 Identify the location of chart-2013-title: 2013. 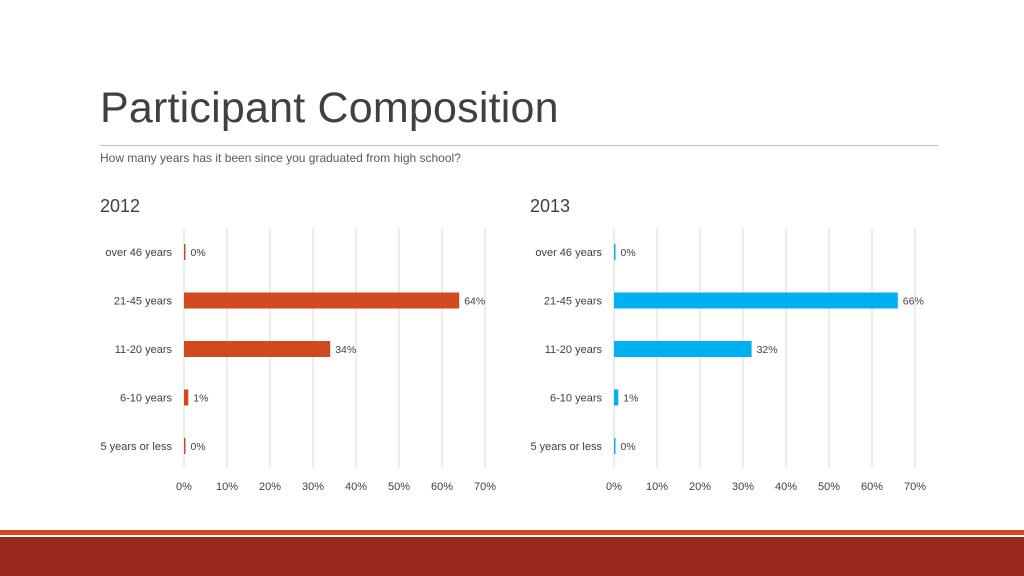
(550, 206).